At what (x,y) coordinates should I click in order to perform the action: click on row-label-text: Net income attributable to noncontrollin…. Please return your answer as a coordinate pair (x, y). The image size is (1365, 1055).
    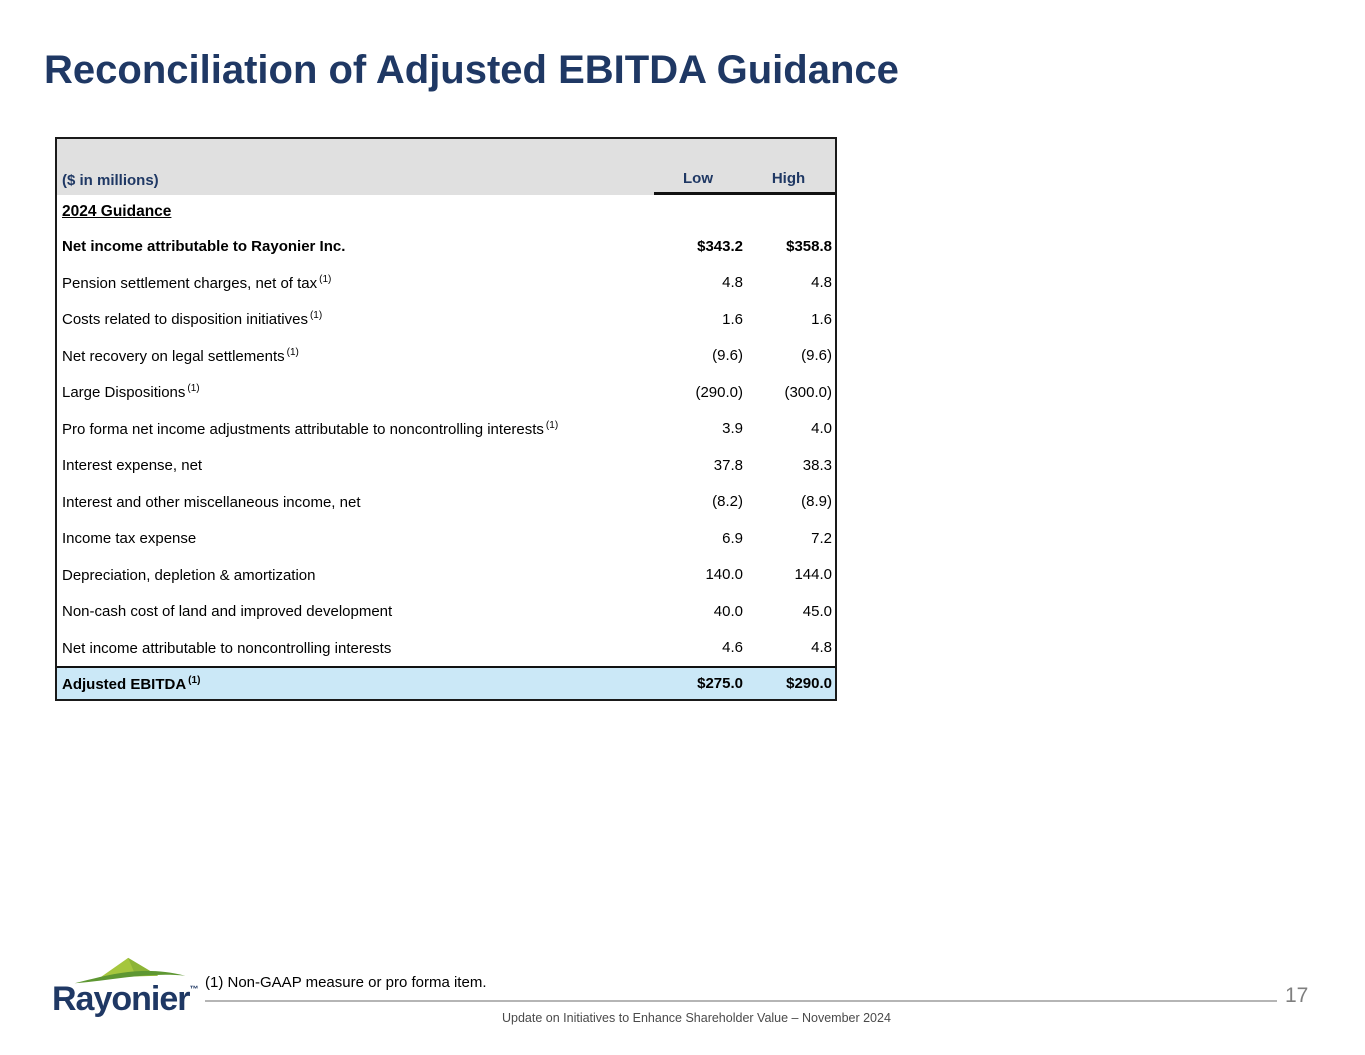
    Looking at the image, I should click on (227, 648).